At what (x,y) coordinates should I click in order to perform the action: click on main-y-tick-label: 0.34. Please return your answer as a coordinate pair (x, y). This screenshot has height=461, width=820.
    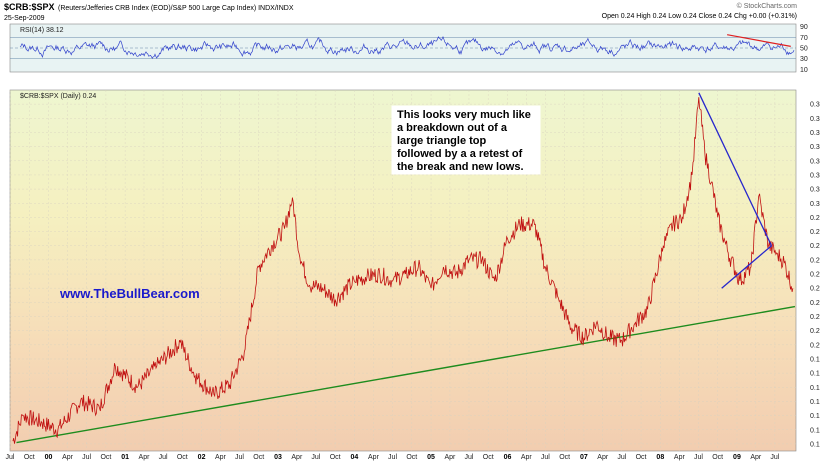
    Looking at the image, I should click on (815, 147).